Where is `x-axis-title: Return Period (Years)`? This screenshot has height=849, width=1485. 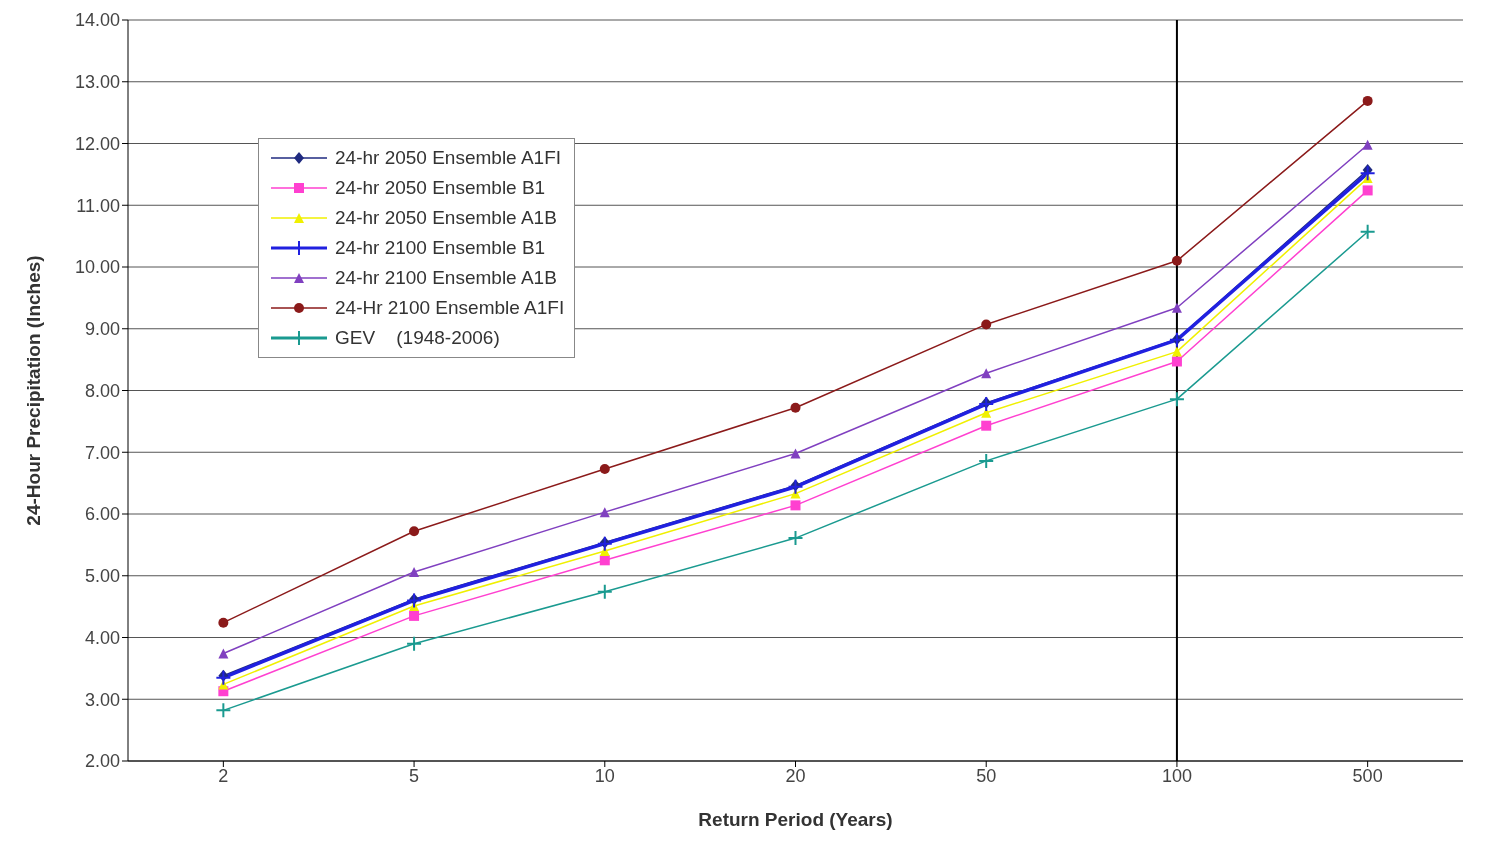 x-axis-title: Return Period (Years) is located at coordinates (795, 819).